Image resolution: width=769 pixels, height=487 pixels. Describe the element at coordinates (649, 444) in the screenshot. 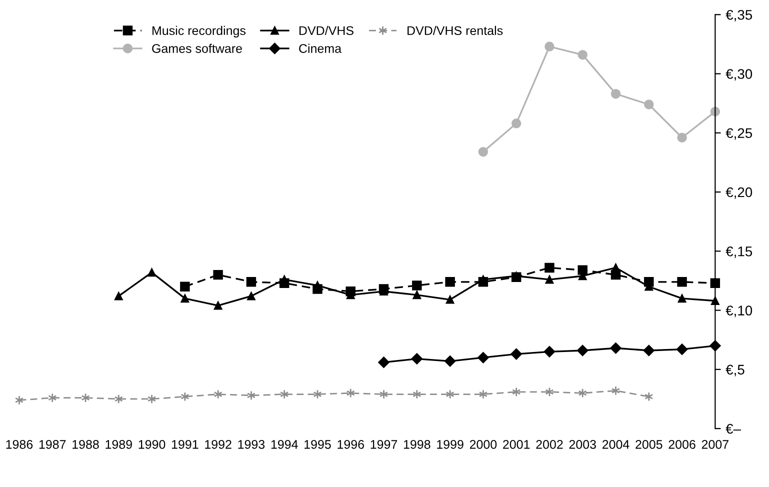

I see `x-tick-label: 2005` at that location.